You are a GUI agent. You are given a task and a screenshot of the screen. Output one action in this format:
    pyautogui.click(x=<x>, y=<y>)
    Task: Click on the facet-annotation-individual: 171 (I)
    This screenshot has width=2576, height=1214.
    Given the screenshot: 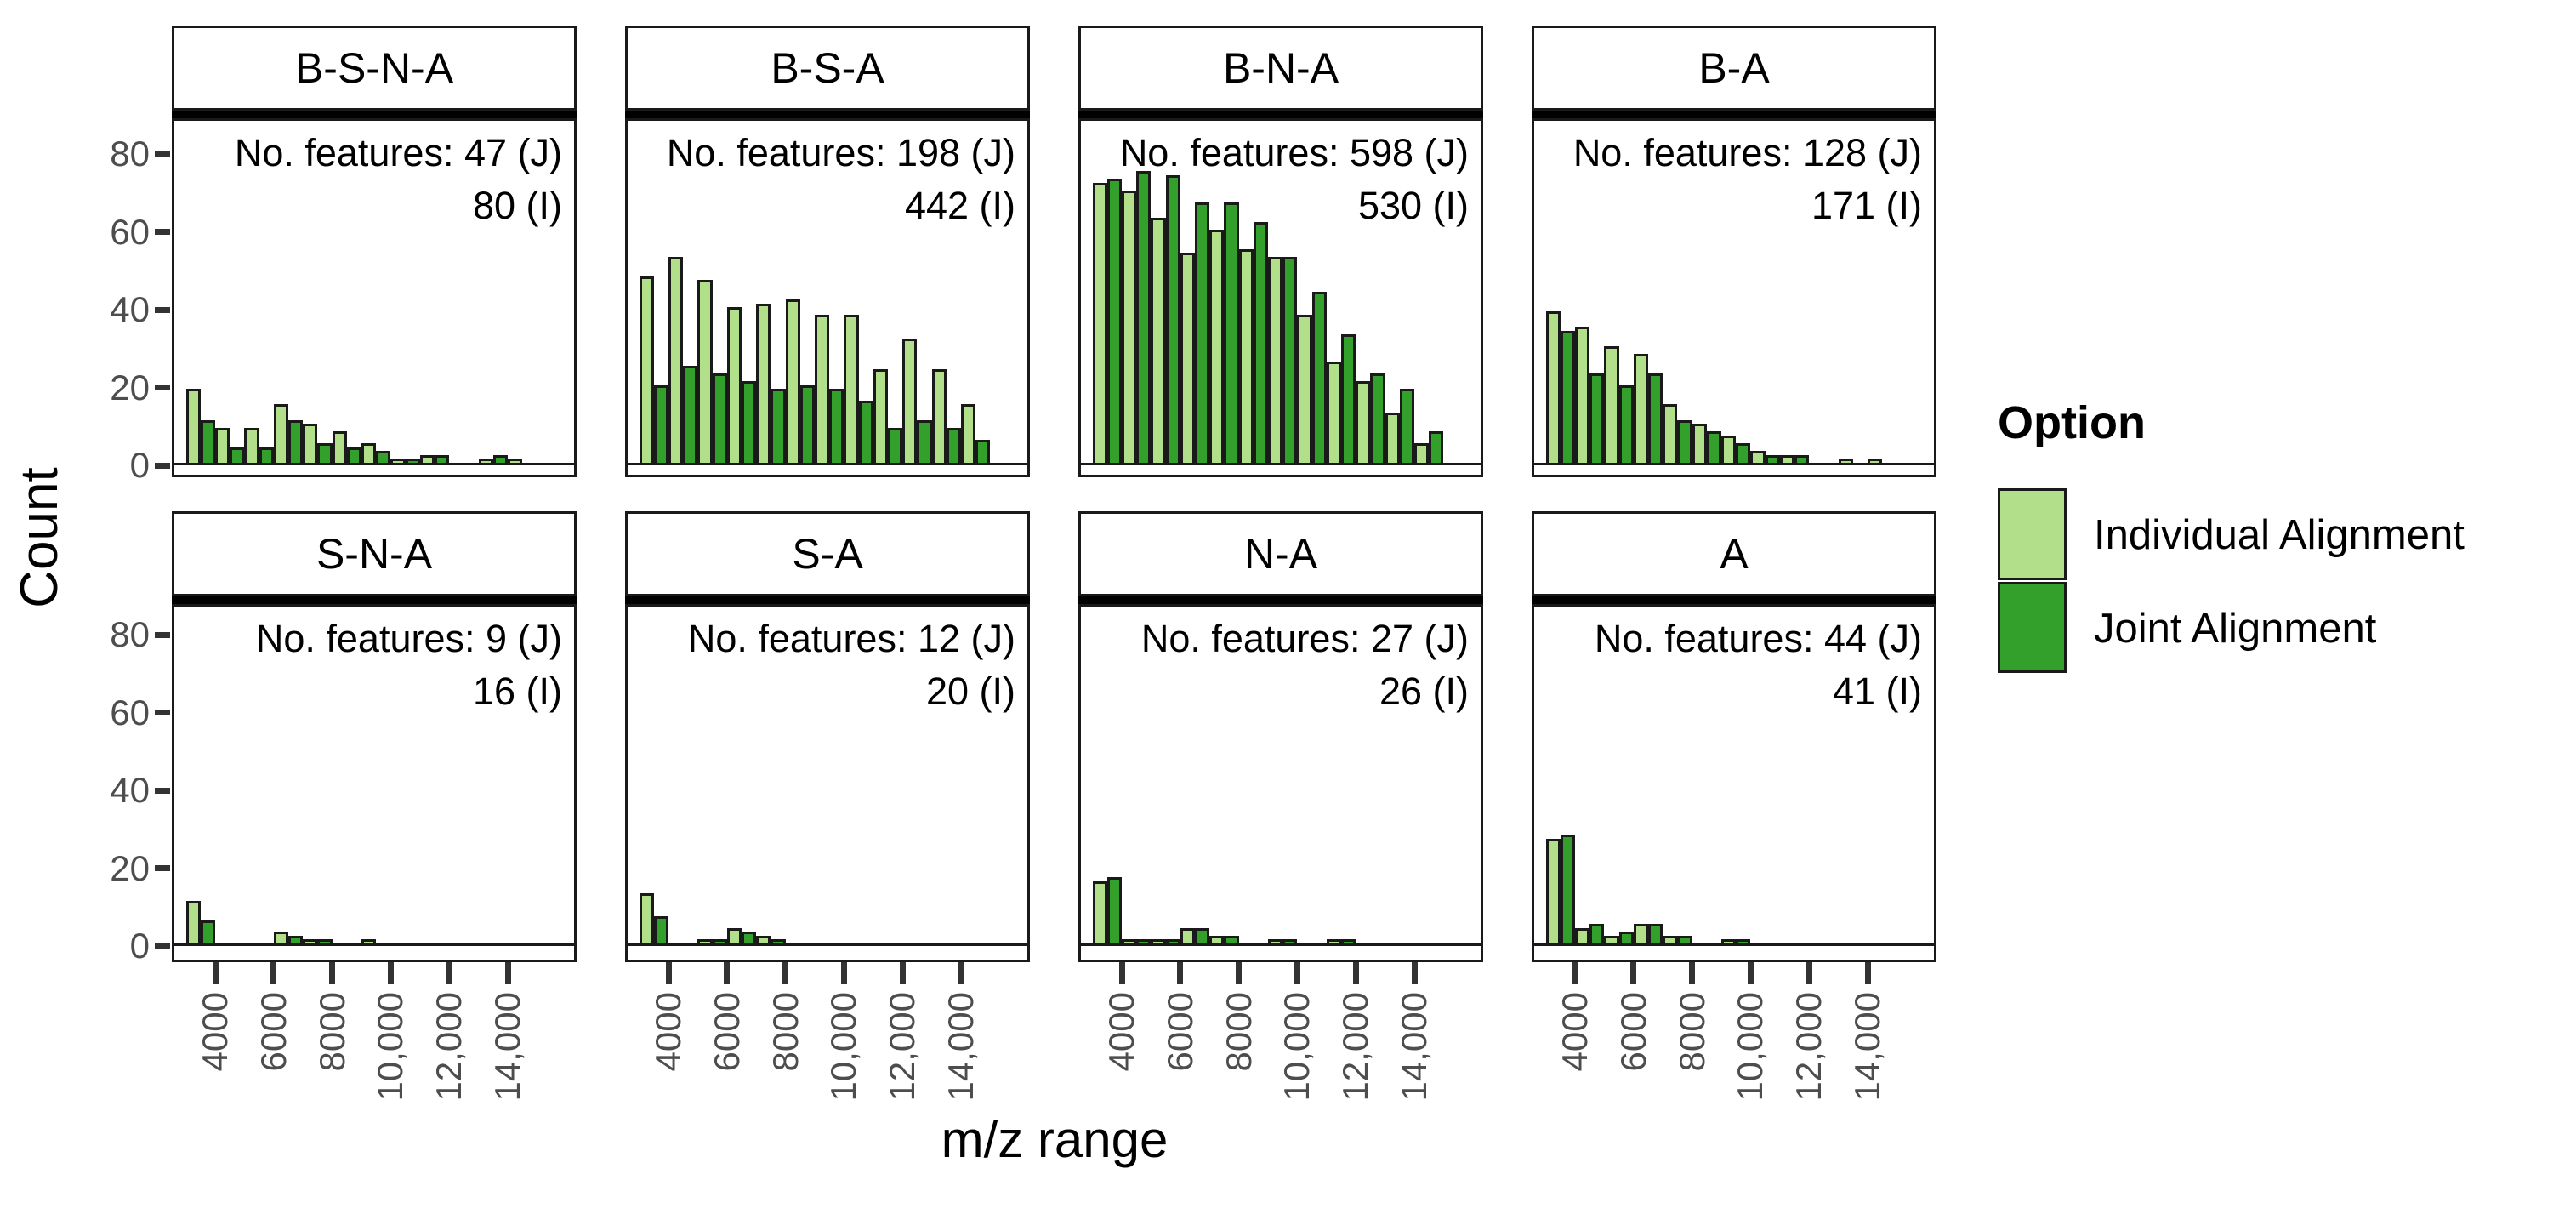 What is the action you would take?
    pyautogui.click(x=1866, y=205)
    